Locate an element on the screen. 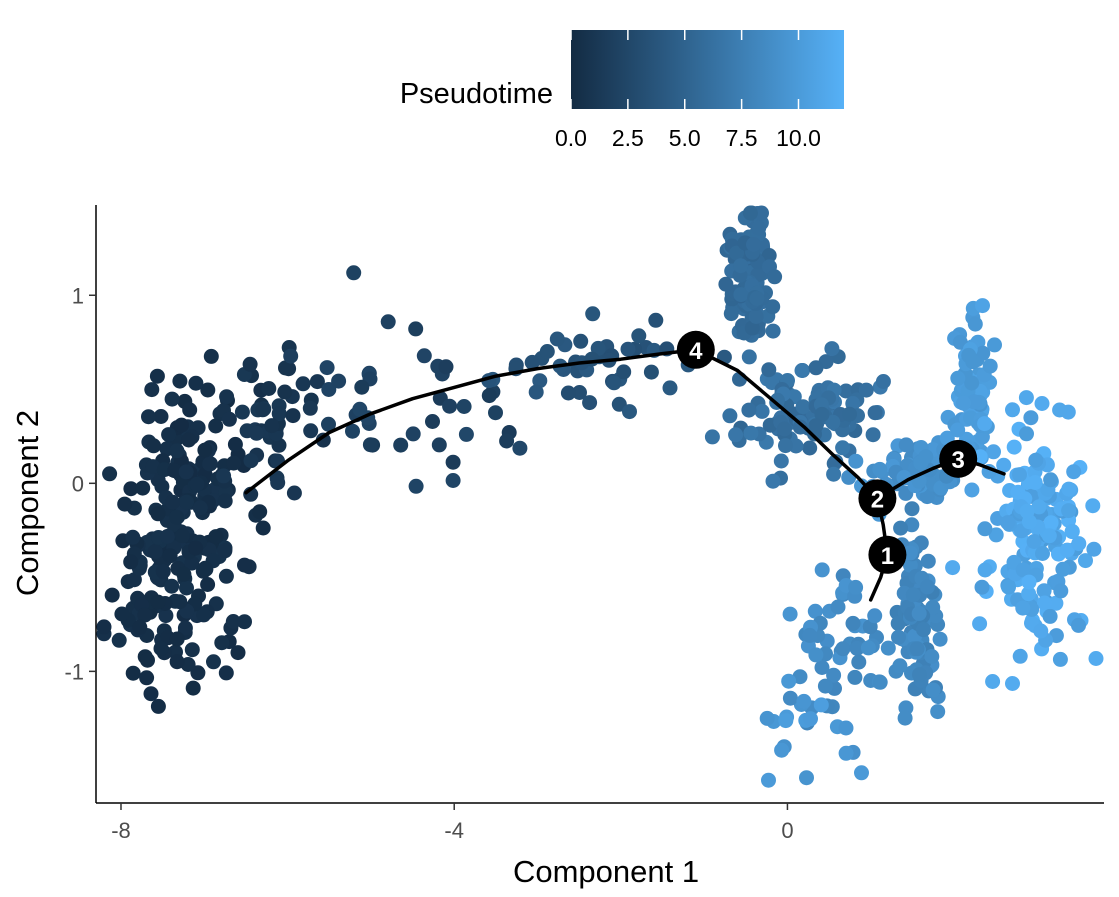 This screenshot has width=1119, height=897. x-tick-label: -4 is located at coordinates (454, 830).